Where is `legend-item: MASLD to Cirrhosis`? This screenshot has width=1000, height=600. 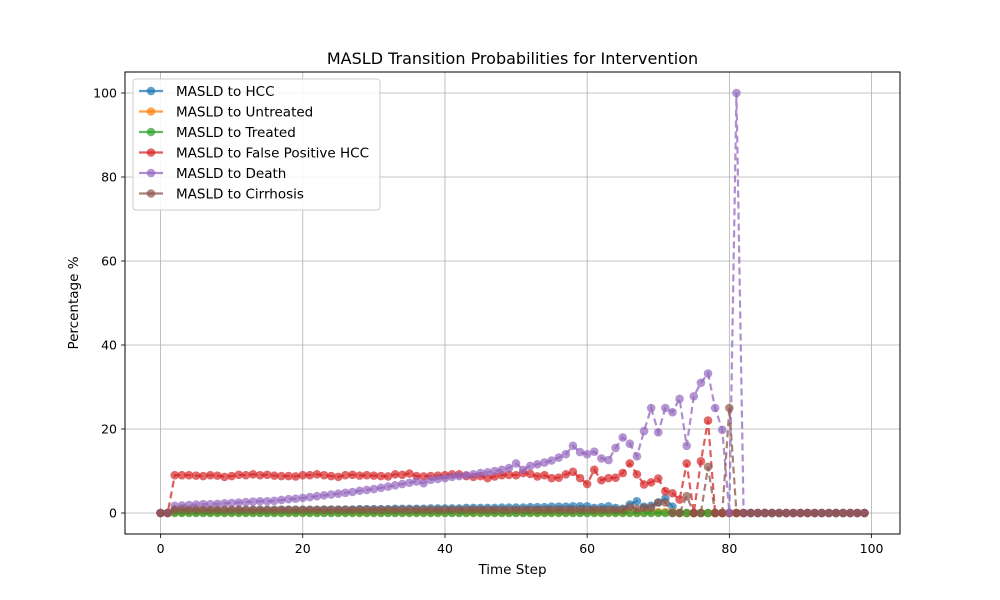
legend-item: MASLD to Cirrhosis is located at coordinates (221, 195).